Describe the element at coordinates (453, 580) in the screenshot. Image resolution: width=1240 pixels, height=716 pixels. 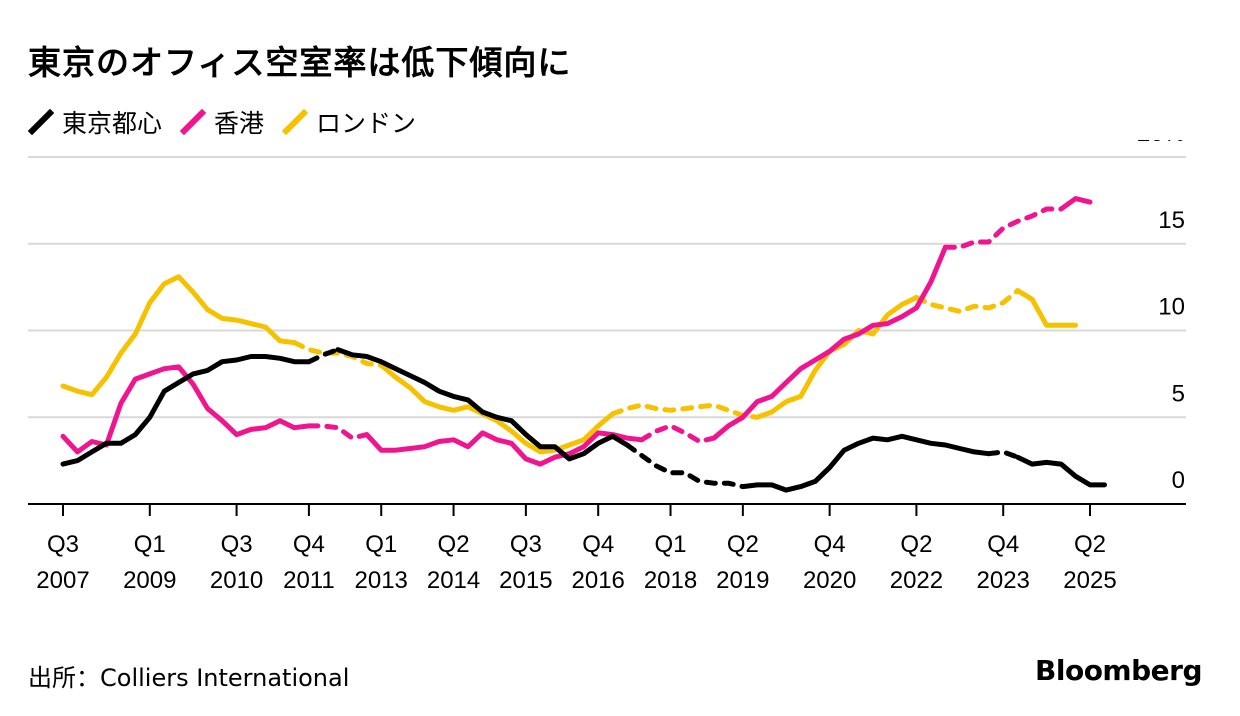
I see `x-tick-label: 2014` at that location.